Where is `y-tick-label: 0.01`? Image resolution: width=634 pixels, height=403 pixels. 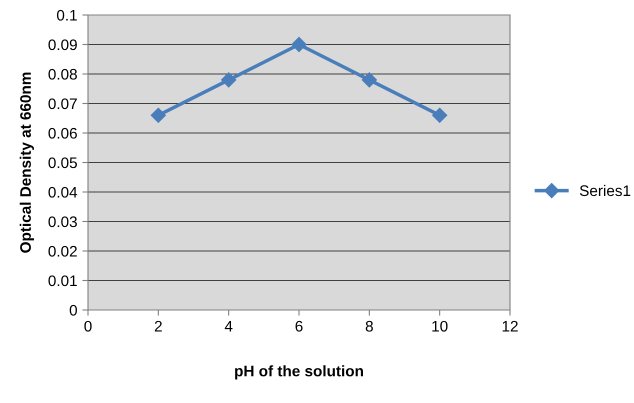 y-tick-label: 0.01 is located at coordinates (62, 280).